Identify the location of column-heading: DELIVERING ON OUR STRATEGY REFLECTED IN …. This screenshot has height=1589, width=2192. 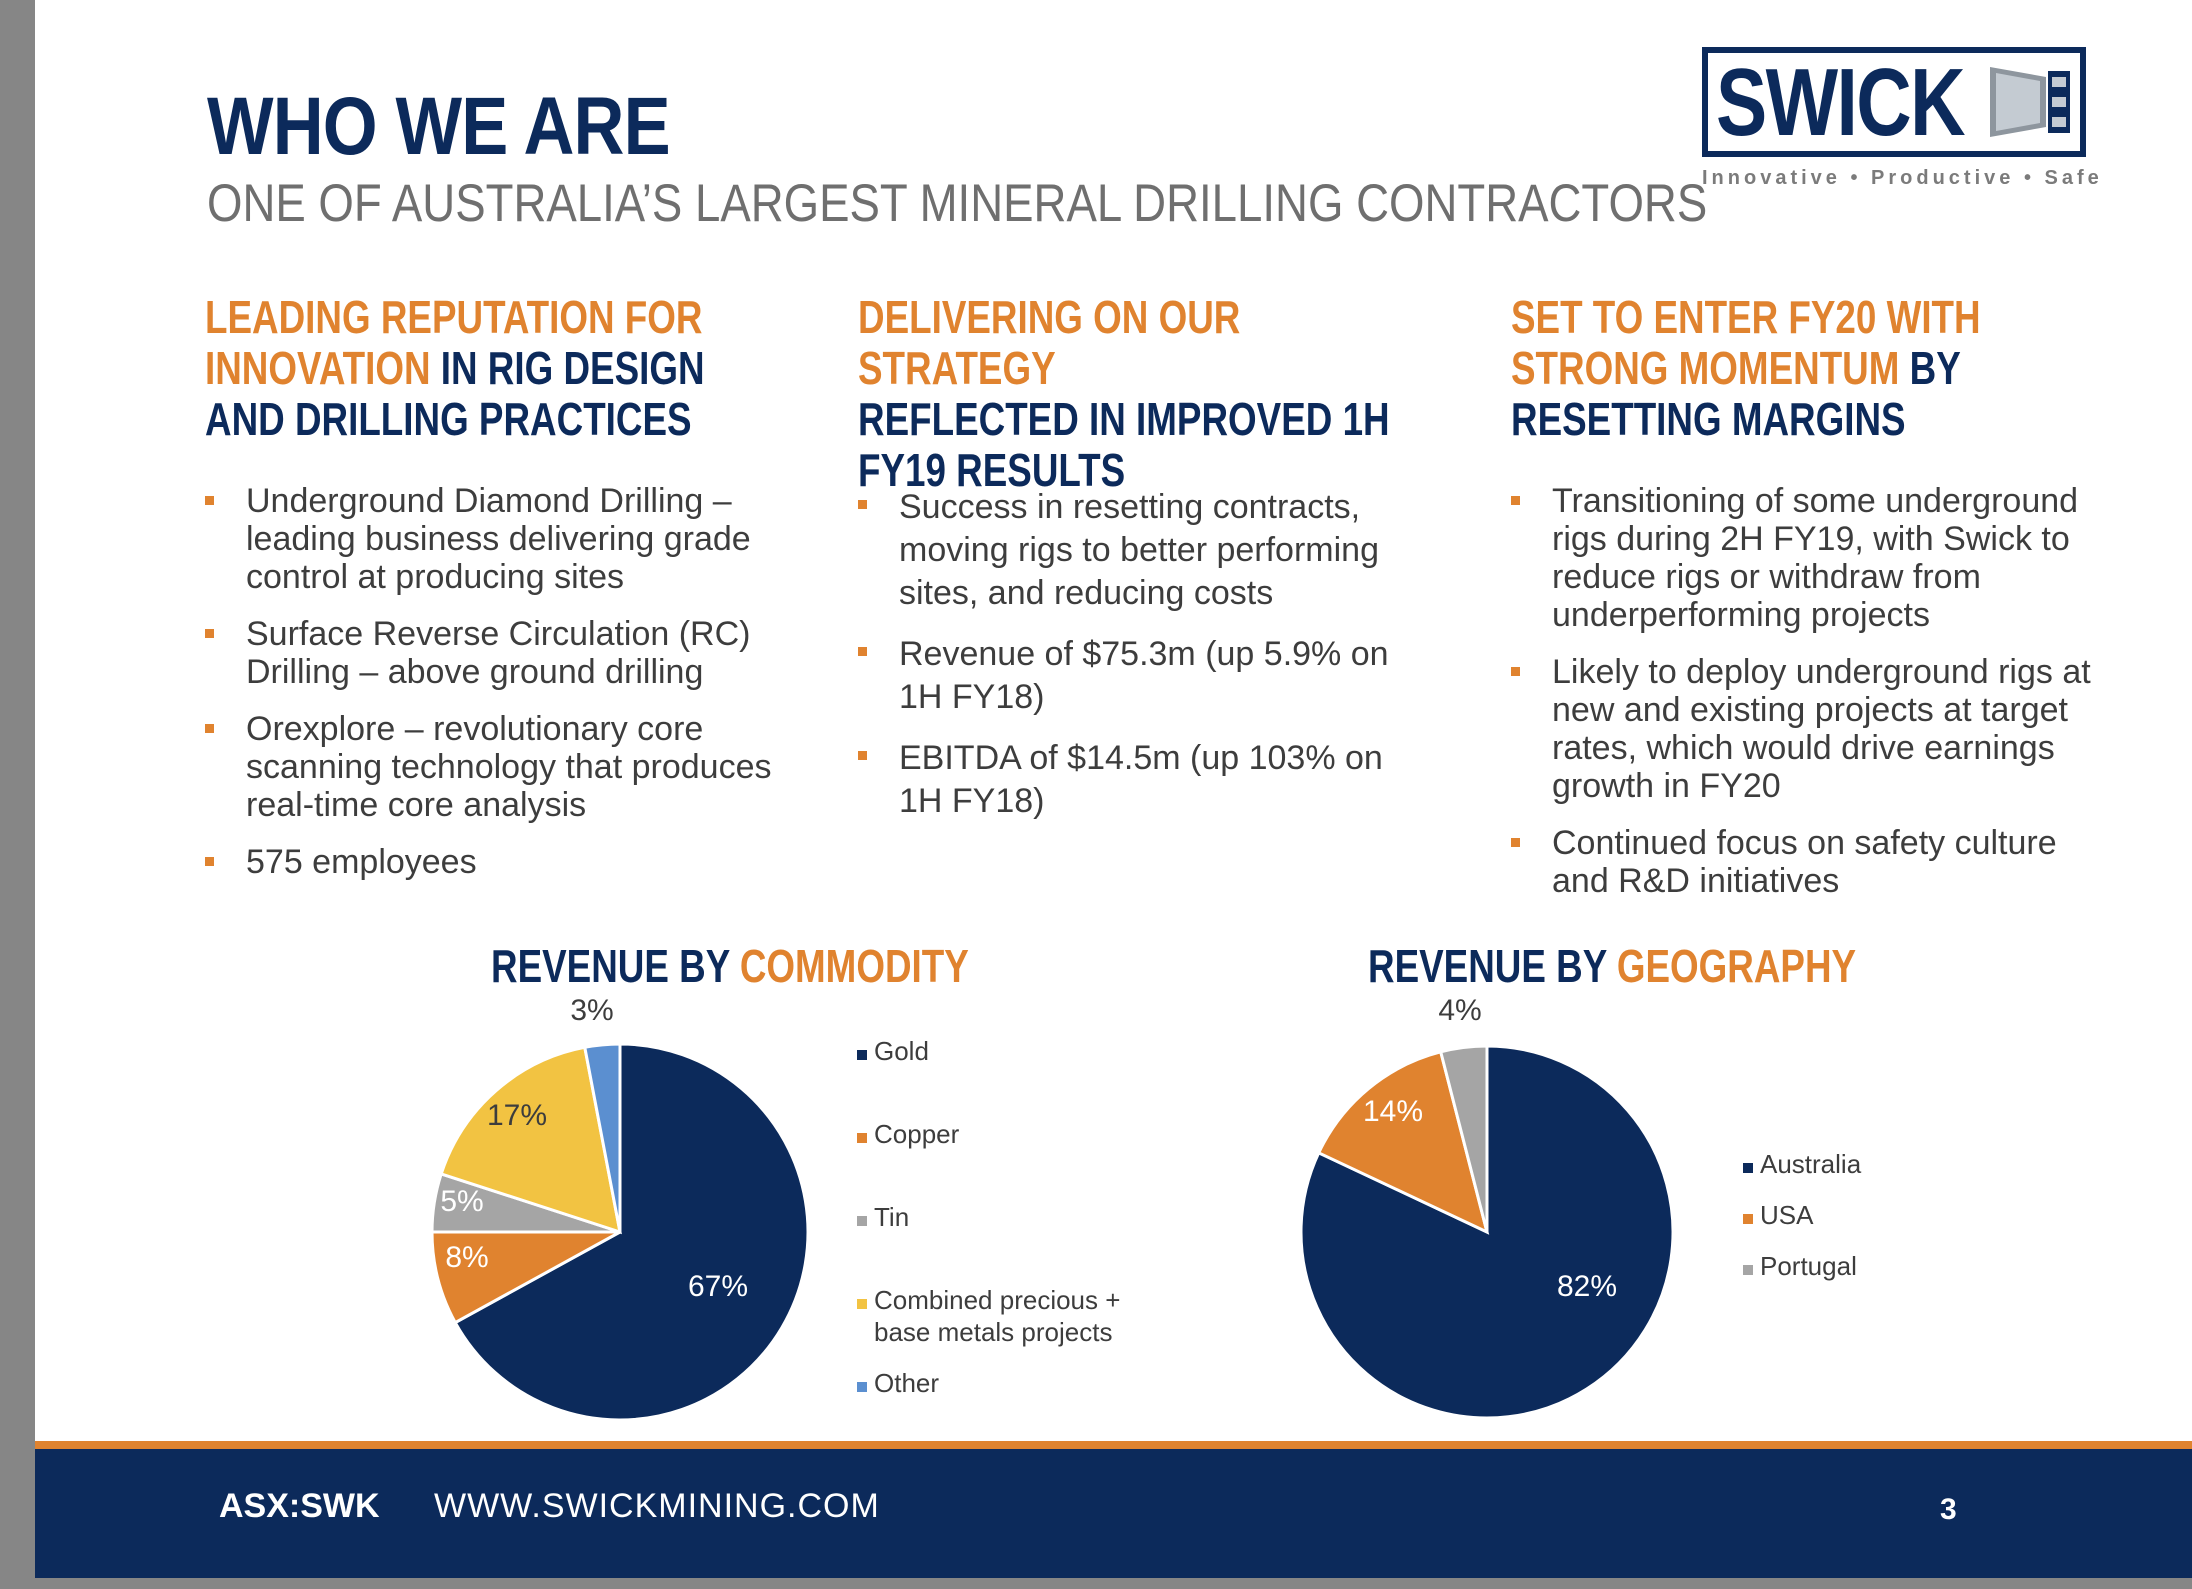
(1124, 393).